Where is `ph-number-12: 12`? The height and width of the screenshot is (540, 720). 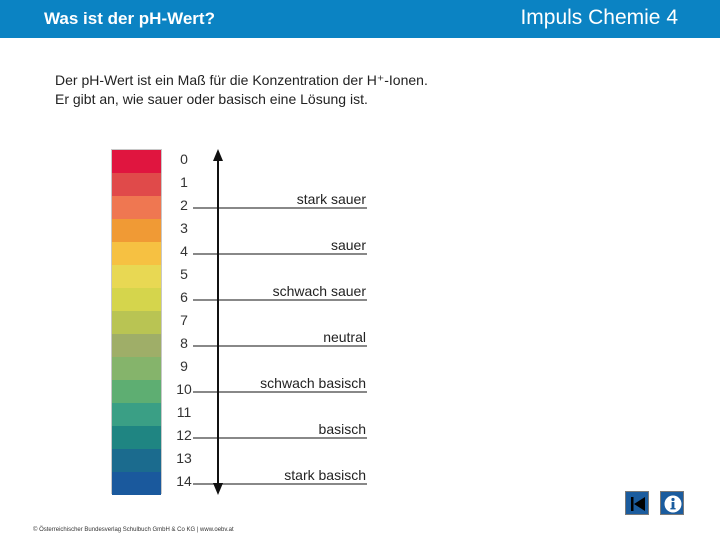
ph-number-12: 12 is located at coordinates (184, 435).